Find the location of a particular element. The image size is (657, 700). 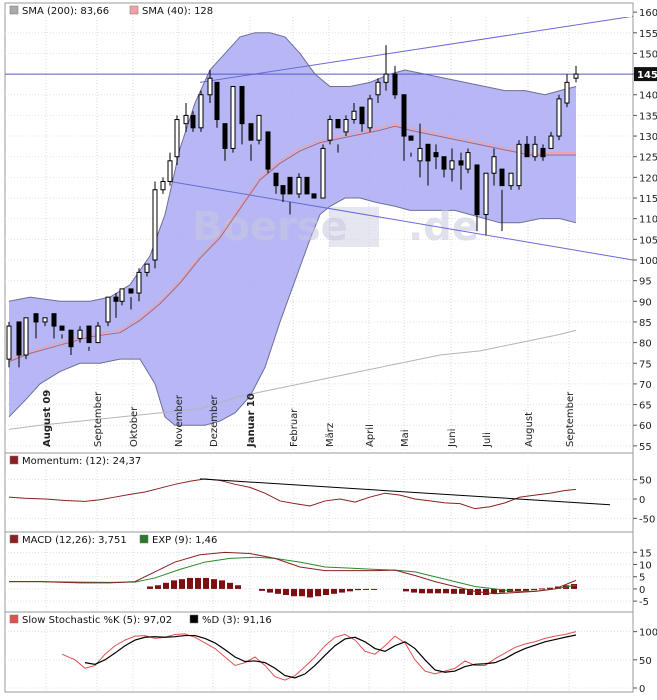

price-ytick-label: 75 is located at coordinates (645, 364).